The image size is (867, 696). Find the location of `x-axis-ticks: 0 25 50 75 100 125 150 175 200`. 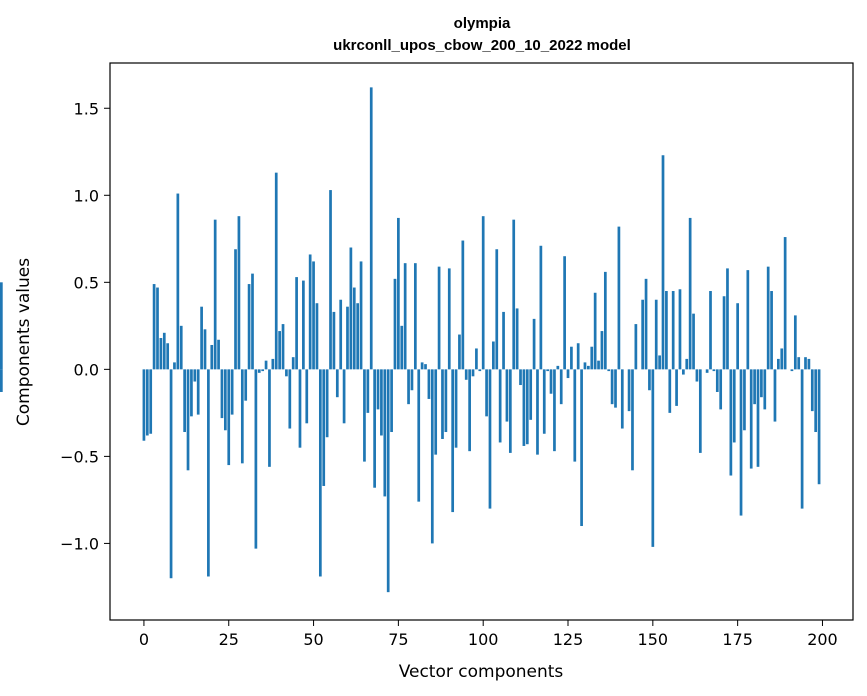

x-axis-ticks: 0 25 50 75 100 125 150 175 200 is located at coordinates (488, 634).